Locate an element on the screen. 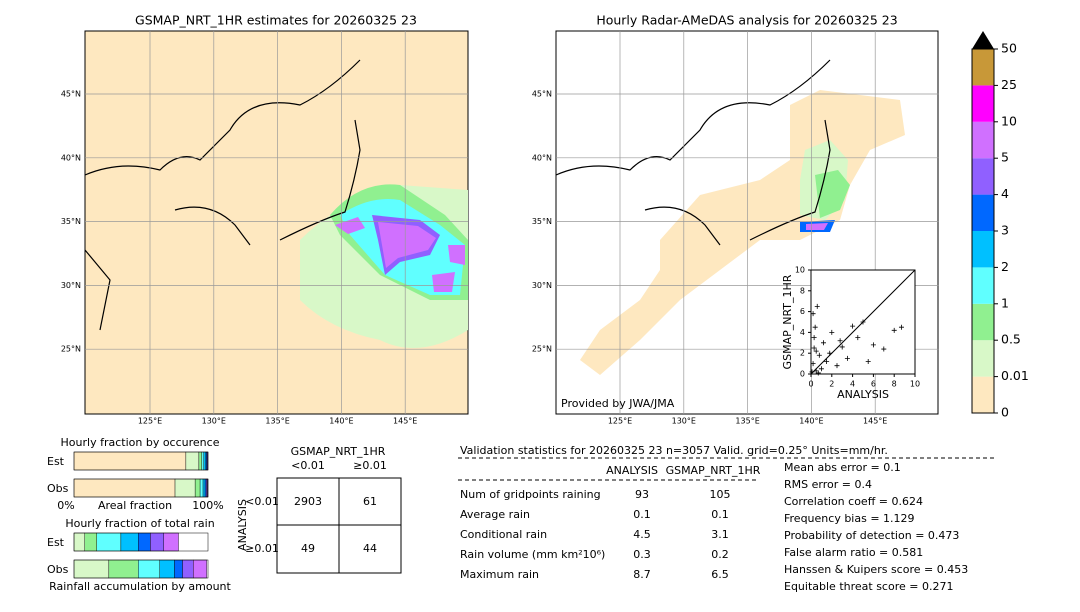 Image resolution: width=1080 pixels, height=612 pixels. lat-label: 30°N is located at coordinates (71, 285).